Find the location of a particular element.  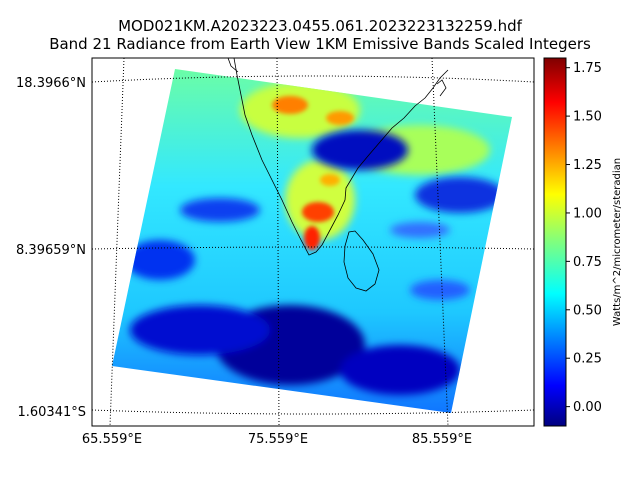

colorbar-tick-label: 1.00 is located at coordinates (587, 213).